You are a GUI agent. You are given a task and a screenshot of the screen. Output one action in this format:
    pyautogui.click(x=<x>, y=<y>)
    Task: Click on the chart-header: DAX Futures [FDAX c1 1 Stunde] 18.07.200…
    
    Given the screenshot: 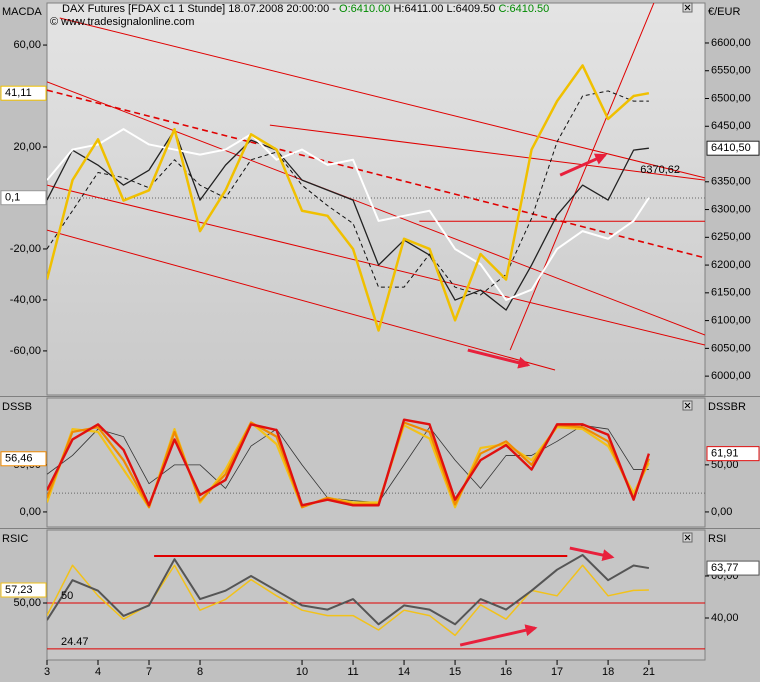 What is the action you would take?
    pyautogui.click(x=305, y=9)
    